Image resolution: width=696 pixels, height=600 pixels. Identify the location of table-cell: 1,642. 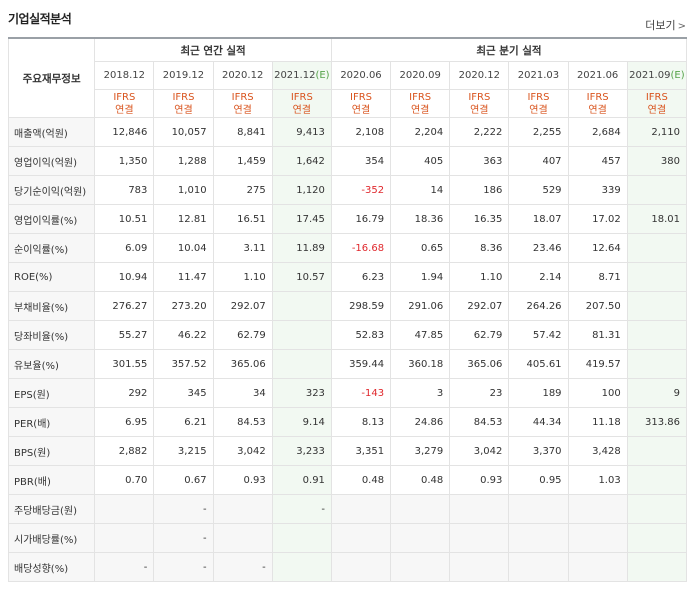
(301, 161).